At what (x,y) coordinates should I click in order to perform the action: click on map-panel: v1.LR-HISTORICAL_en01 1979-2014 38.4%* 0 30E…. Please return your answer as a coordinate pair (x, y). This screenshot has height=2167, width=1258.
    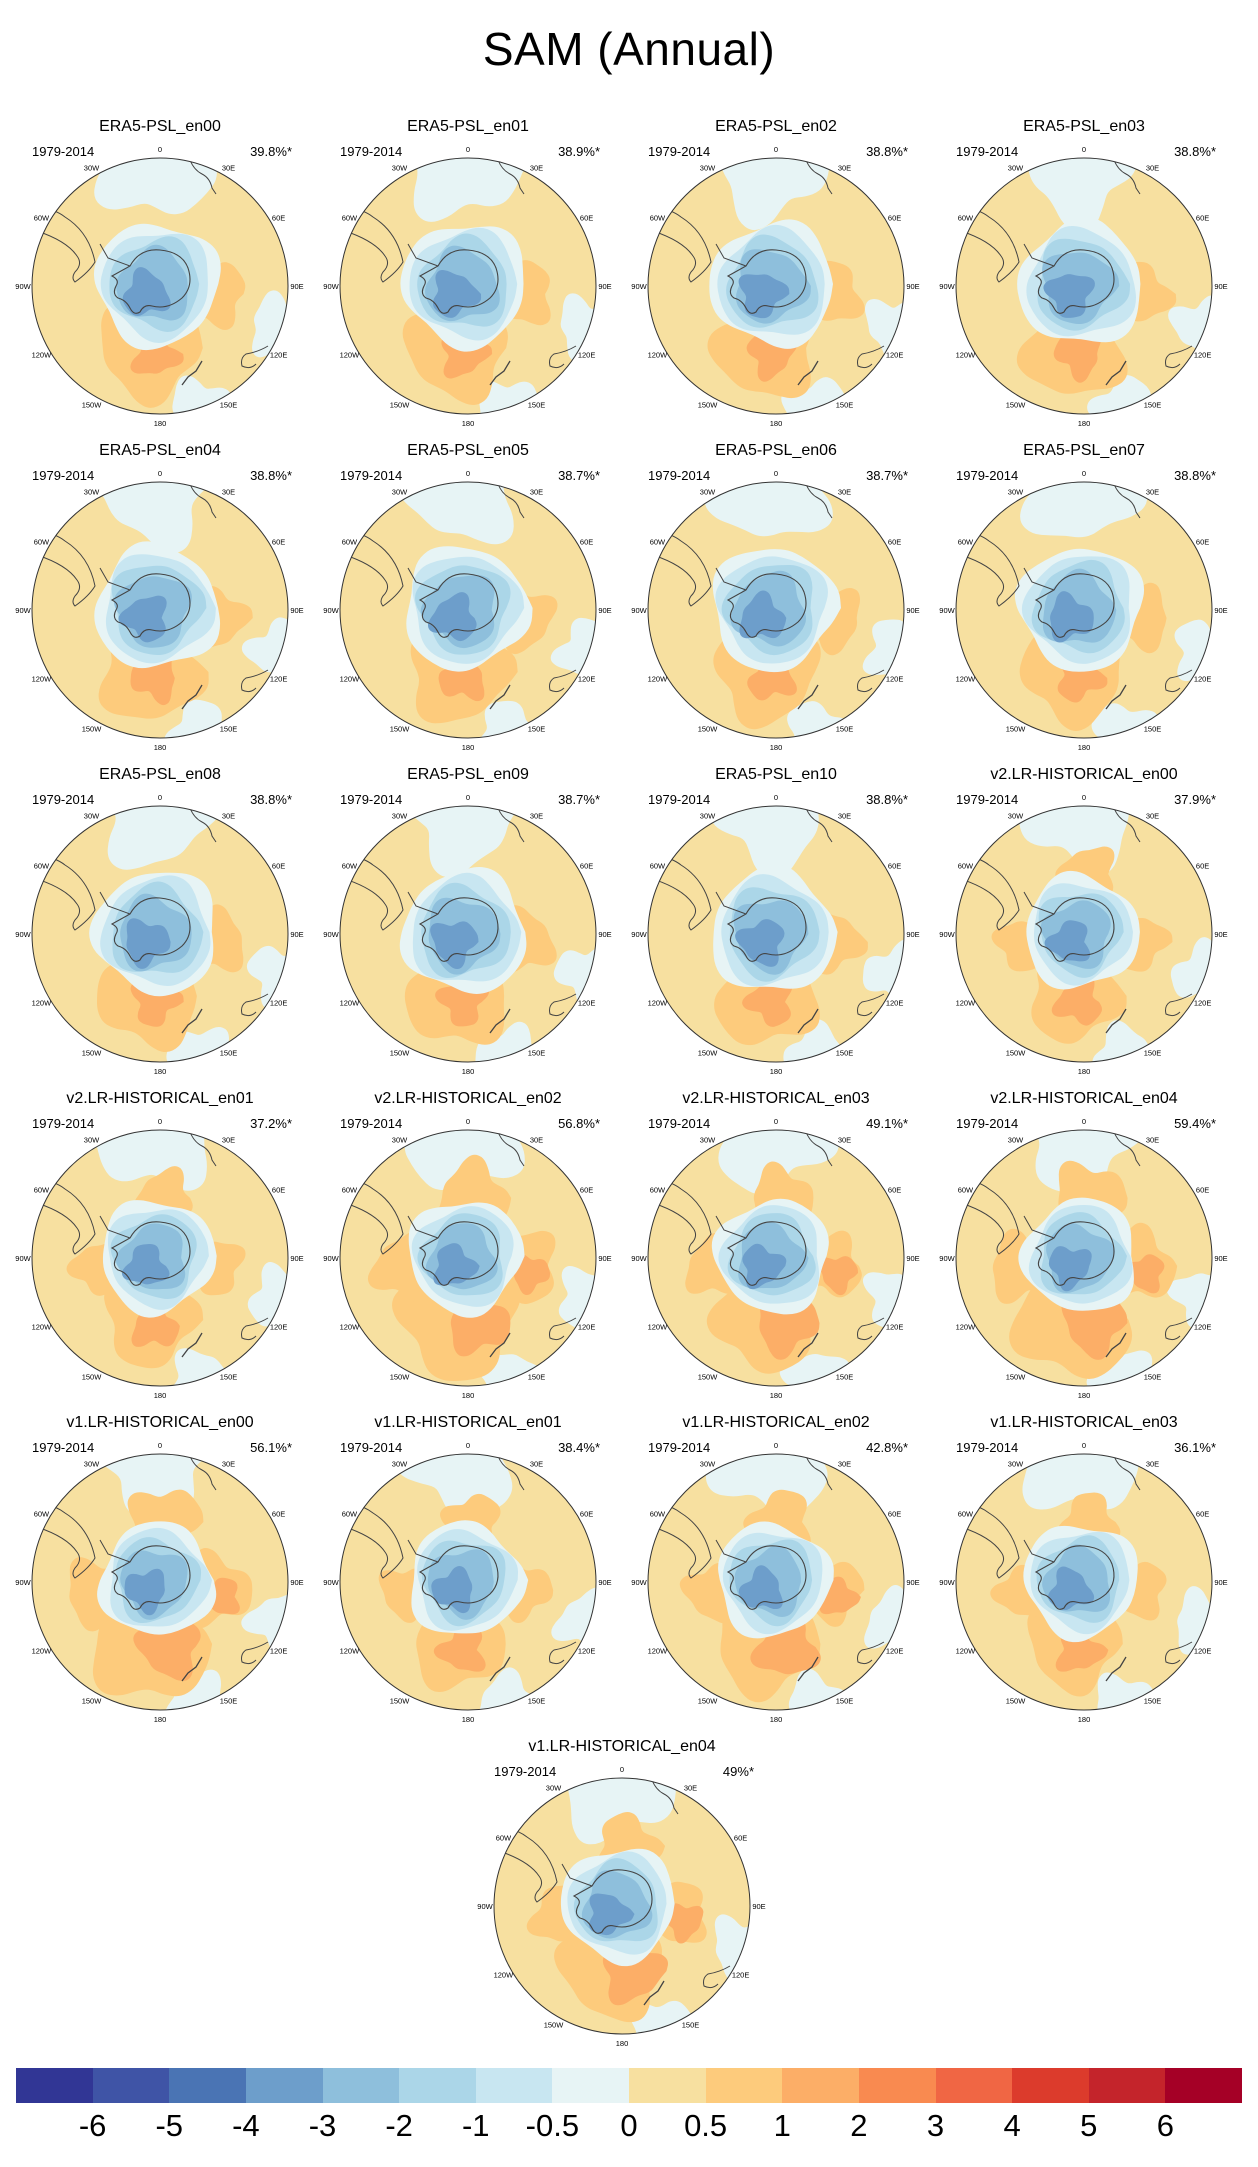
    Looking at the image, I should click on (468, 1574).